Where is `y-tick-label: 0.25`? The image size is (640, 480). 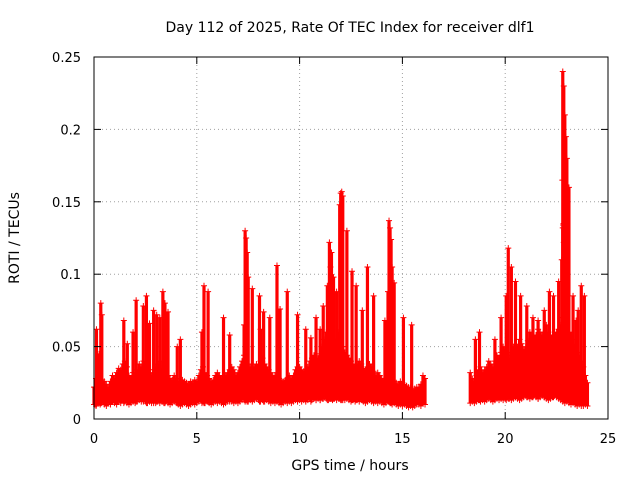 y-tick-label: 0.25 is located at coordinates (66, 58).